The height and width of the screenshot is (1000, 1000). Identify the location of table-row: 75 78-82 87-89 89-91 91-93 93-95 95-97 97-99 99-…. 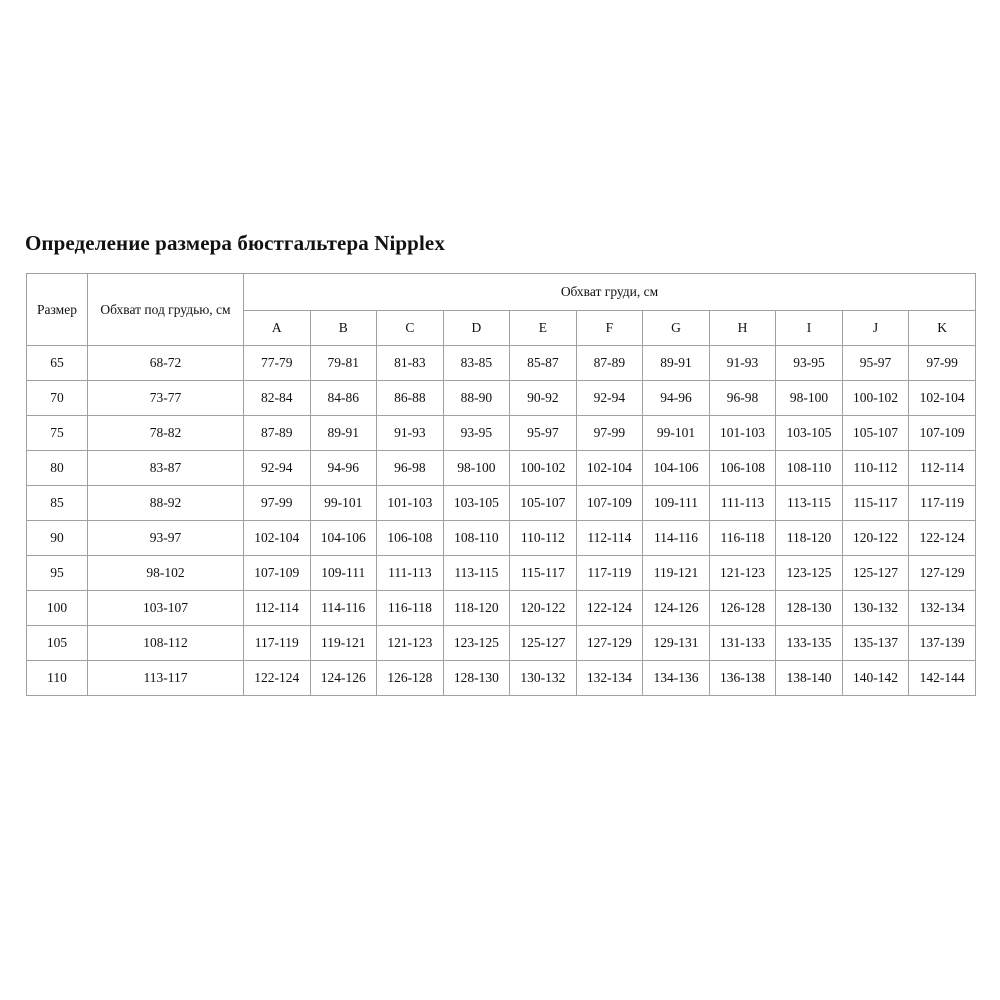
(501, 433).